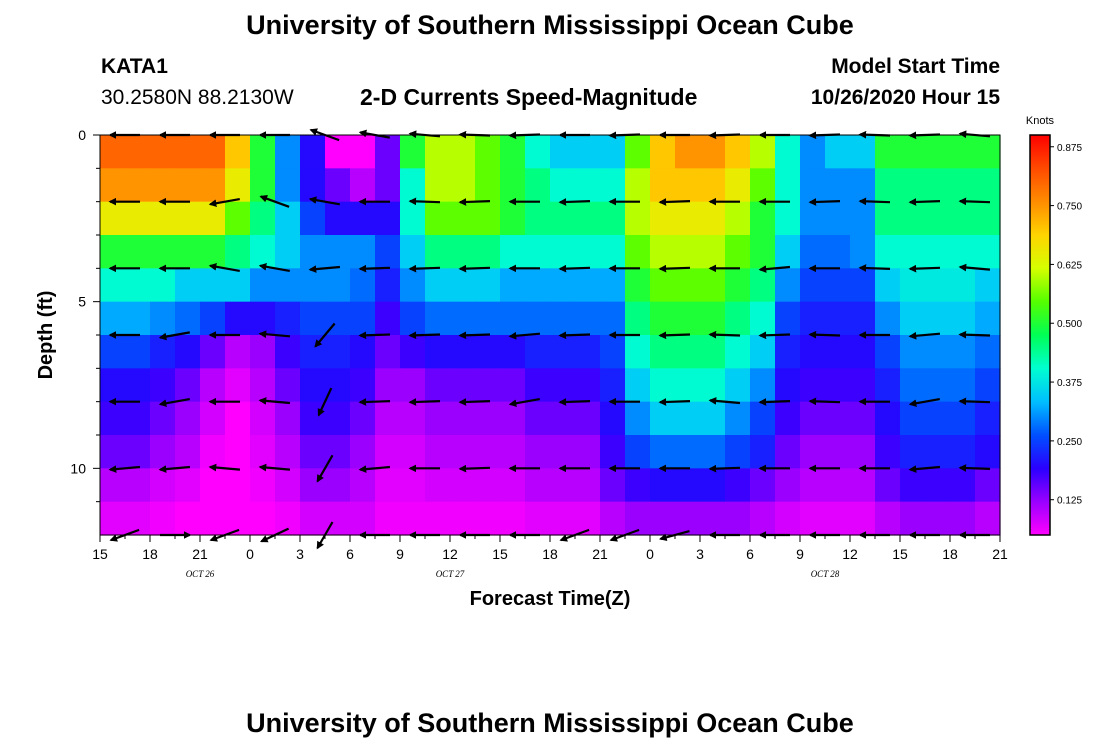  What do you see at coordinates (150, 554) in the screenshot?
I see `x-tick-label: 18` at bounding box center [150, 554].